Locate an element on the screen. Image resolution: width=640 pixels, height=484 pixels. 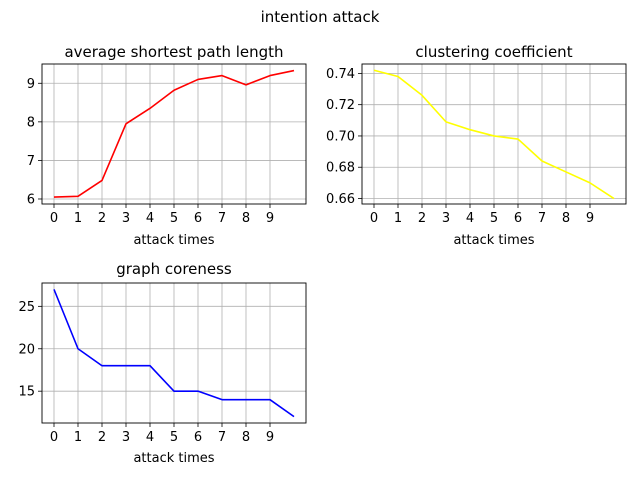
y-tick-label: 0.72 is located at coordinates (340, 105).